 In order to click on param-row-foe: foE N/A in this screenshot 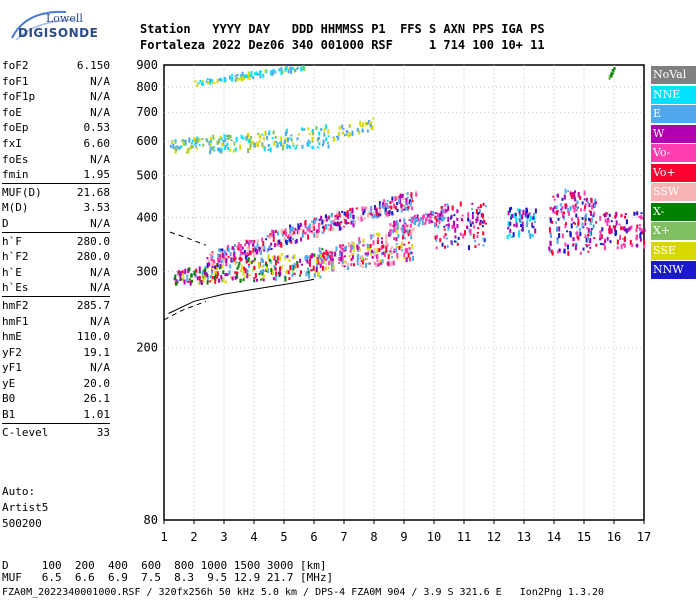, I will do `click(56, 113)`.